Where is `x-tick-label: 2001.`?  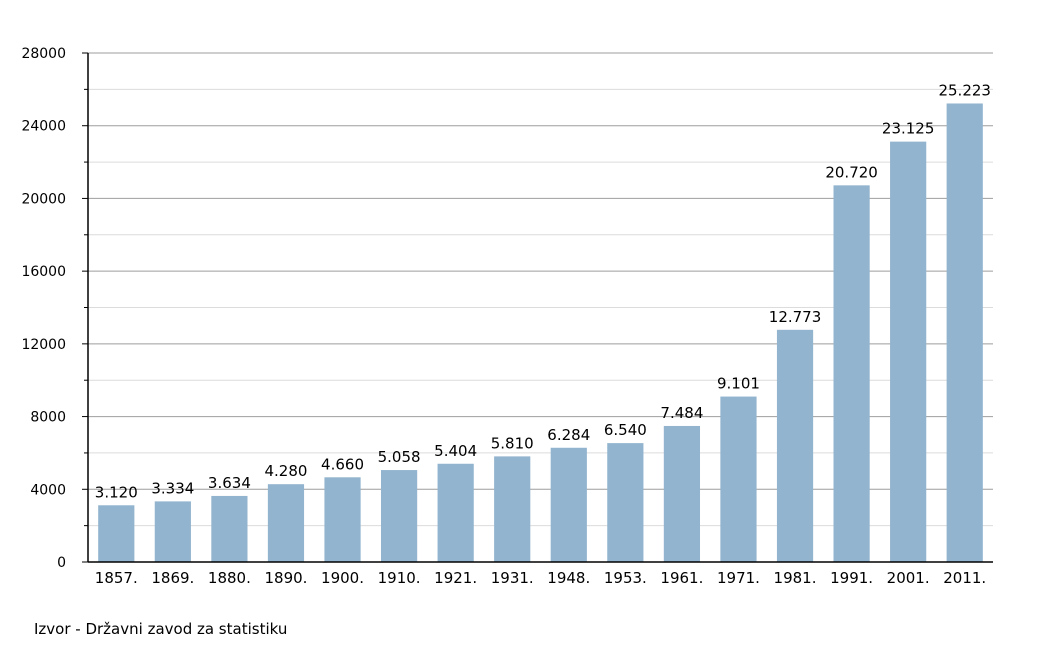 x-tick-label: 2001. is located at coordinates (908, 578).